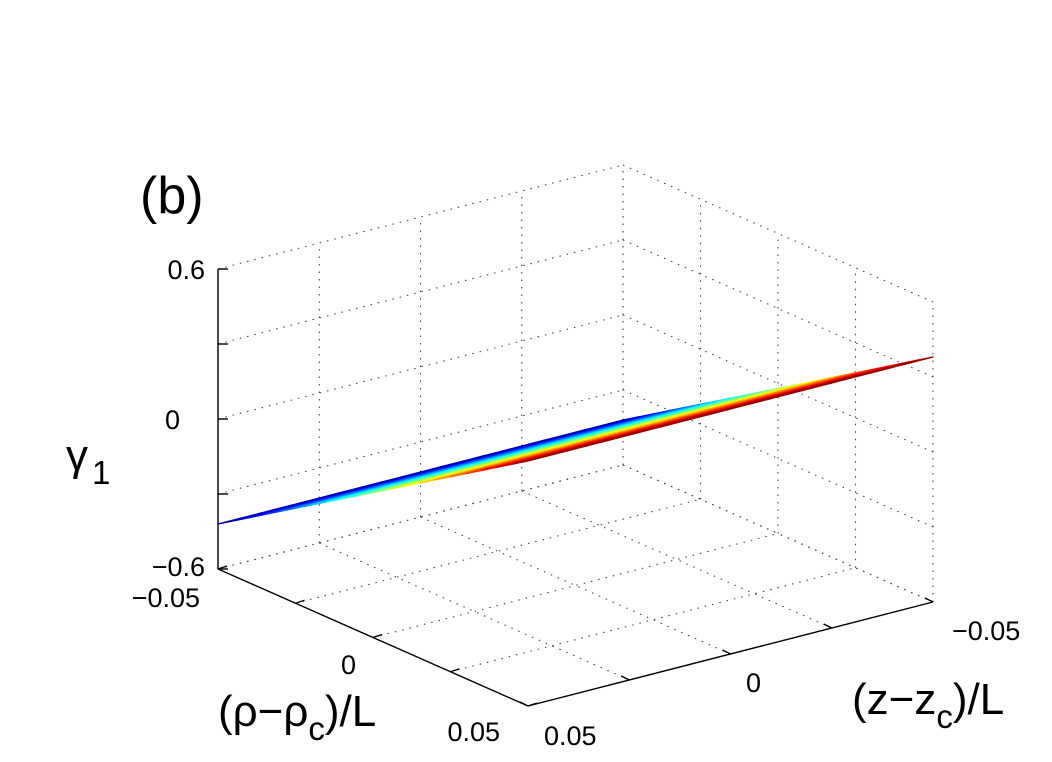  Describe the element at coordinates (473, 732) in the screenshot. I see `rho-tick-label-right: 0.05` at that location.